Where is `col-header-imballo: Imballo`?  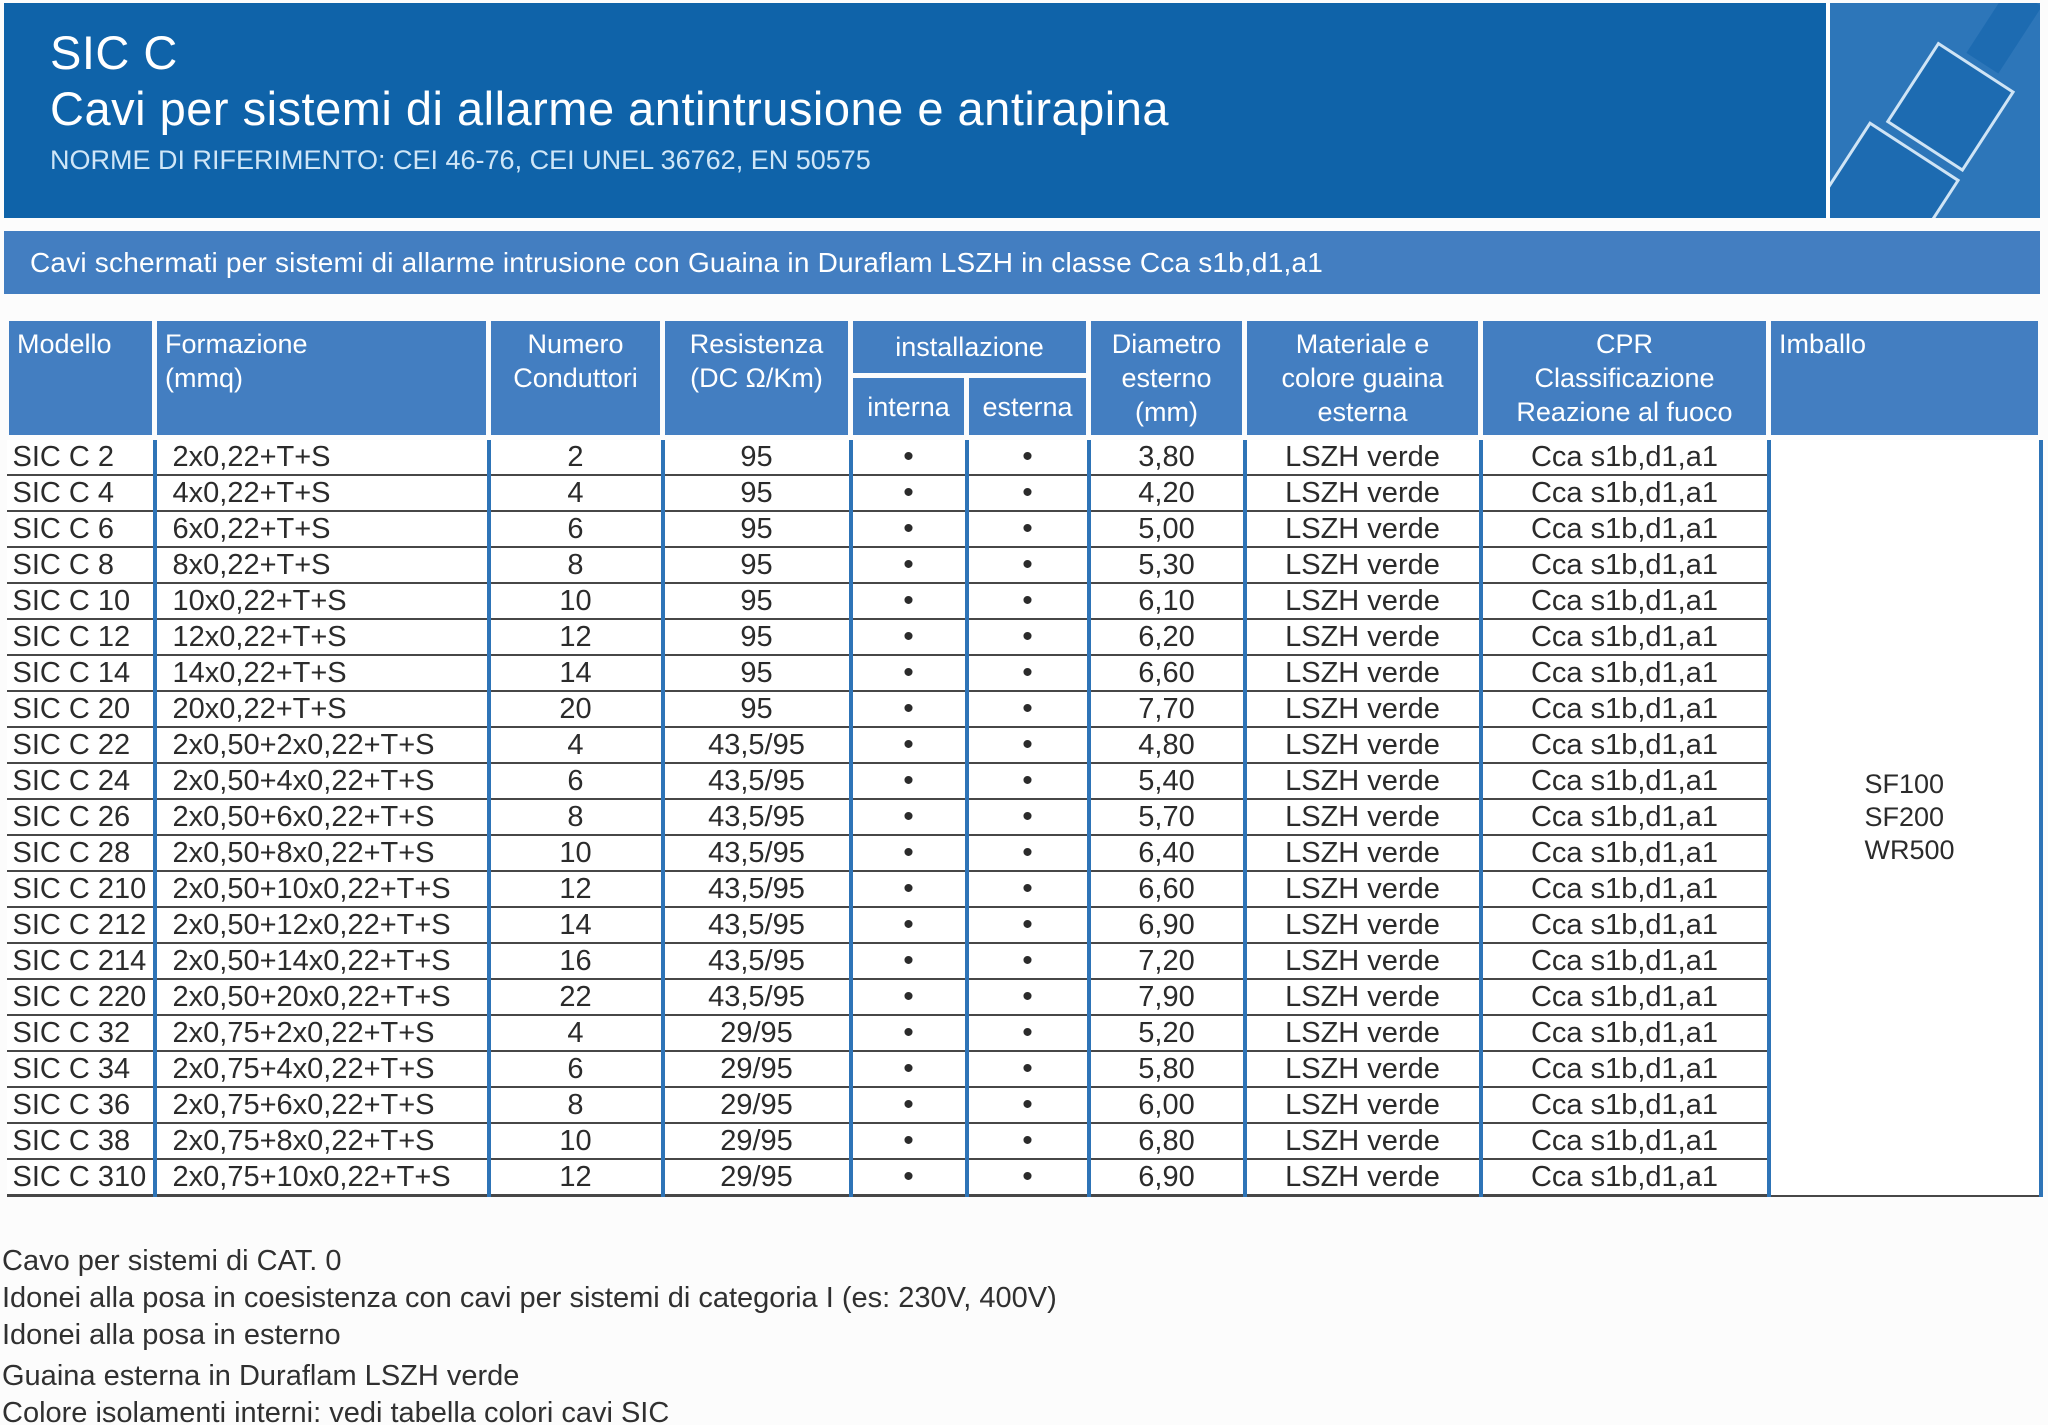 col-header-imballo: Imballo is located at coordinates (1904, 378).